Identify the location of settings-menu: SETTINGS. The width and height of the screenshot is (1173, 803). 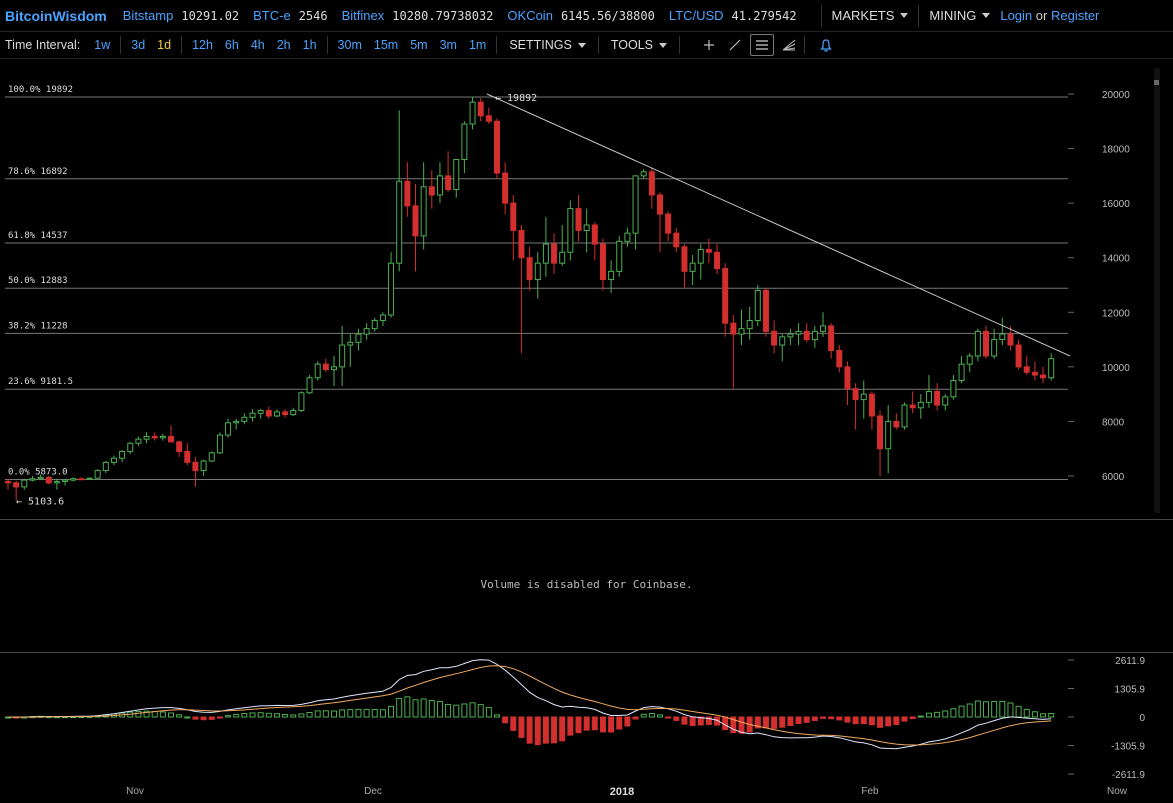
(547, 45).